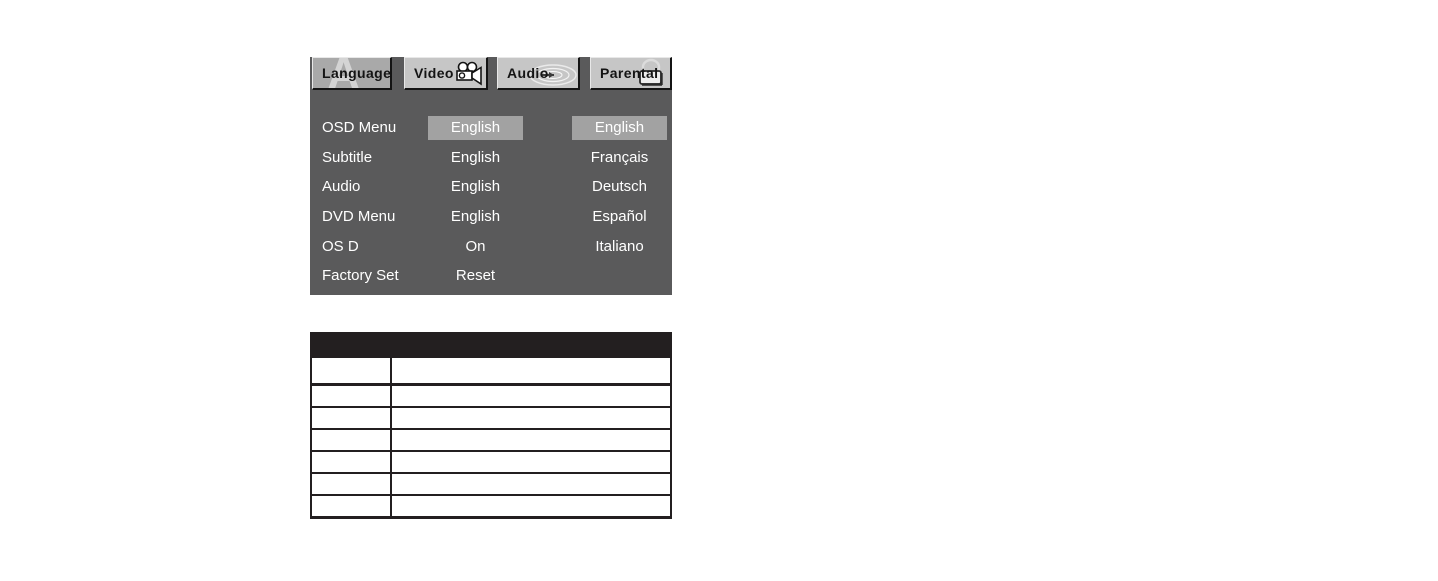 The width and height of the screenshot is (1438, 581). Describe the element at coordinates (491, 247) in the screenshot. I see `menu-row-osd: OS D On Italiano` at that location.